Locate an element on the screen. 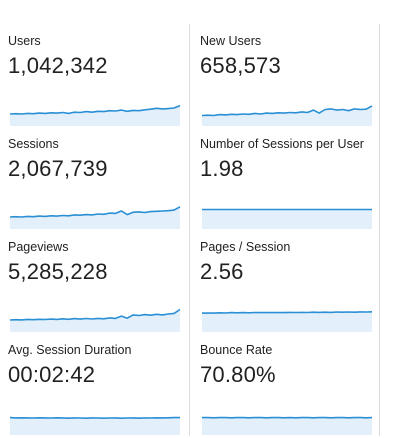 The height and width of the screenshot is (438, 414). metric-card-bounce-rate: Bounce Rate 70.80% is located at coordinates (285, 384).